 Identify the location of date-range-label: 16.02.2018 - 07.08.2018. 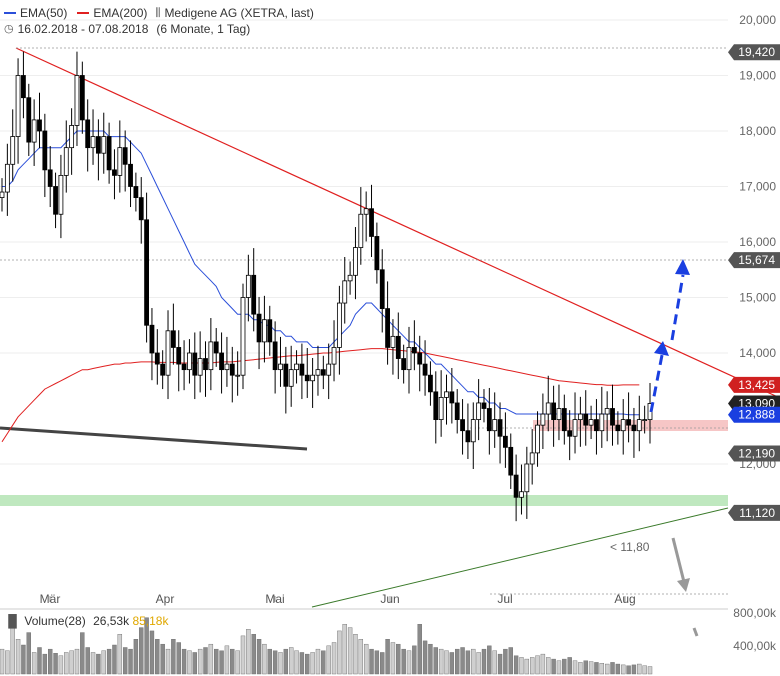
(83, 29).